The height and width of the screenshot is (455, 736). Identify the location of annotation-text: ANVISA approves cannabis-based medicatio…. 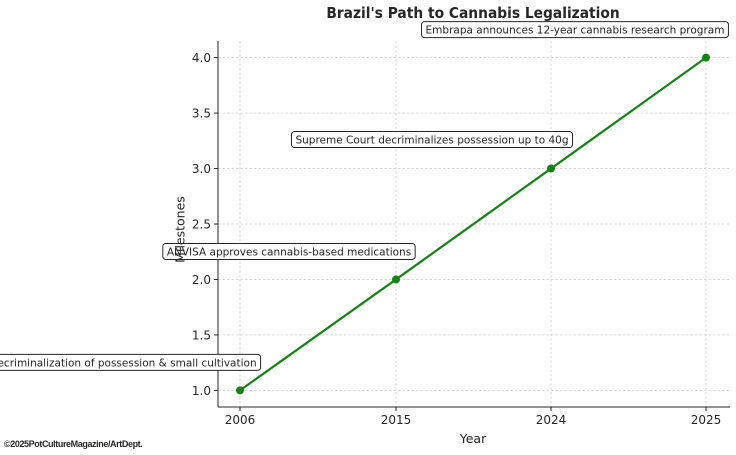
(289, 252).